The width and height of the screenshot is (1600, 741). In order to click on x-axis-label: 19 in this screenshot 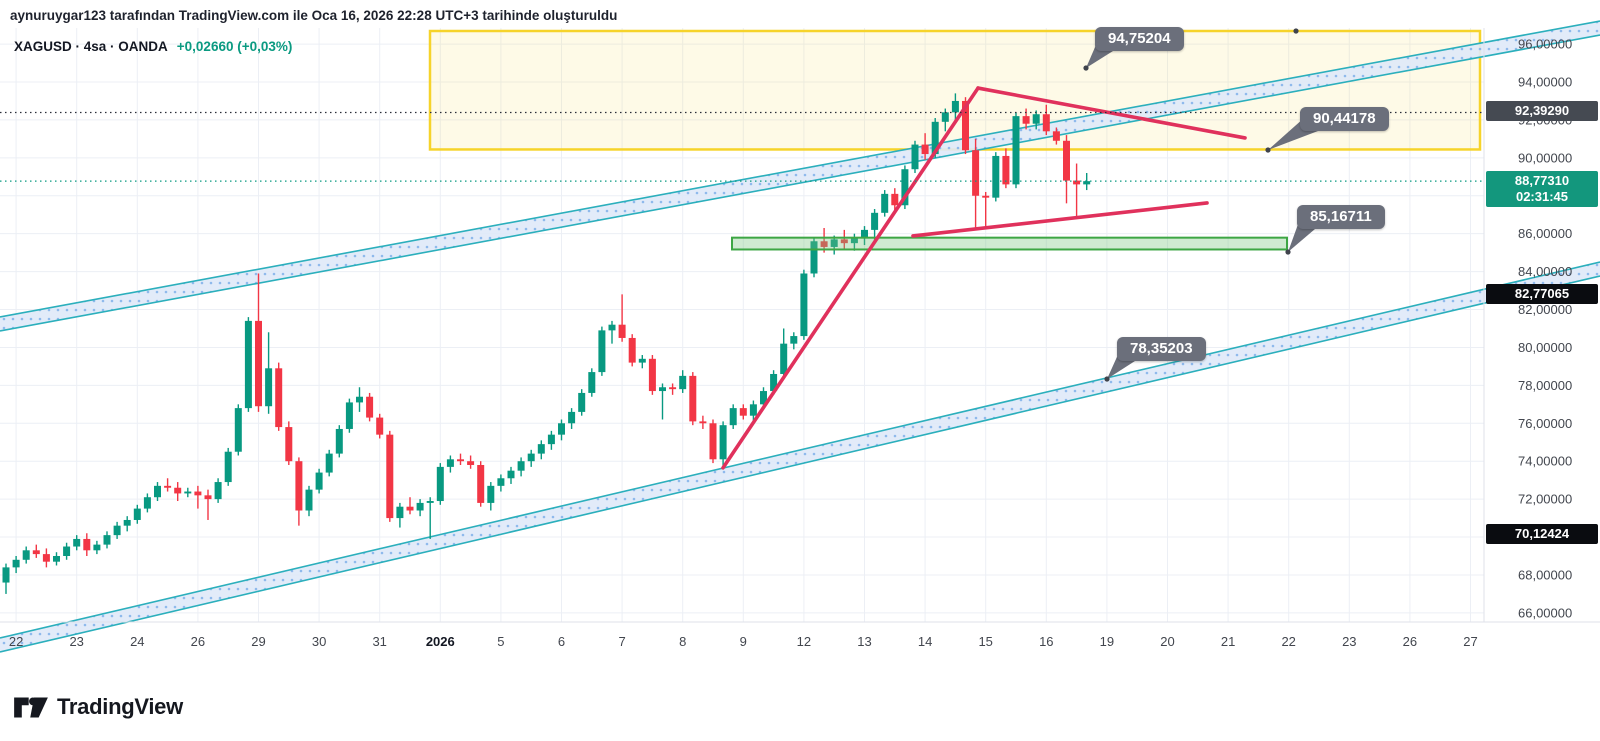, I will do `click(1107, 641)`.